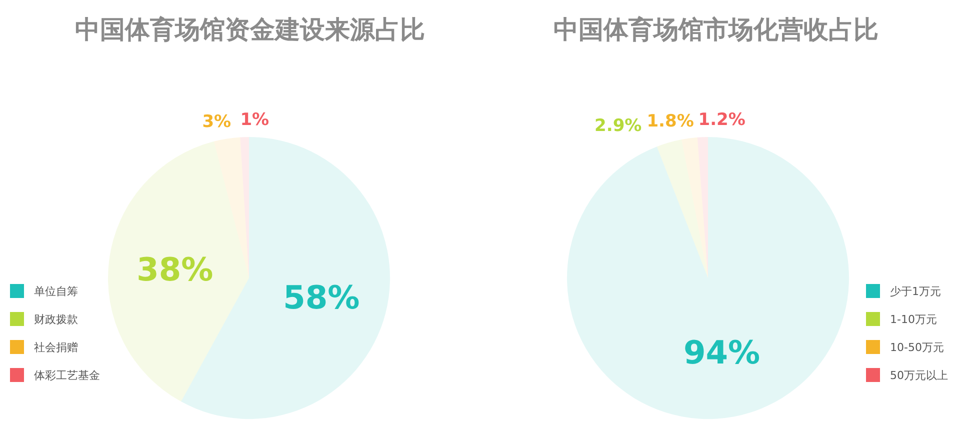 The image size is (960, 426). Describe the element at coordinates (917, 347) in the screenshot. I see `legend-label: 10-50万元` at that location.